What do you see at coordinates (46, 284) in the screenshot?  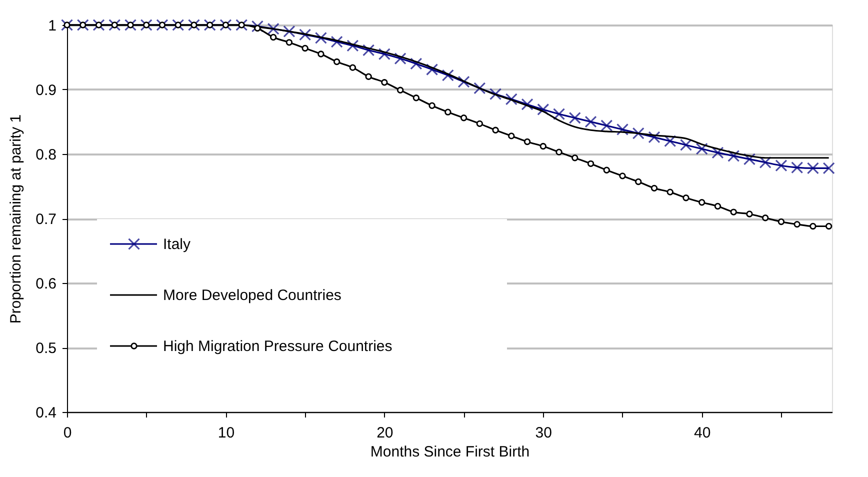 I see `y-tick-label: 0.6` at bounding box center [46, 284].